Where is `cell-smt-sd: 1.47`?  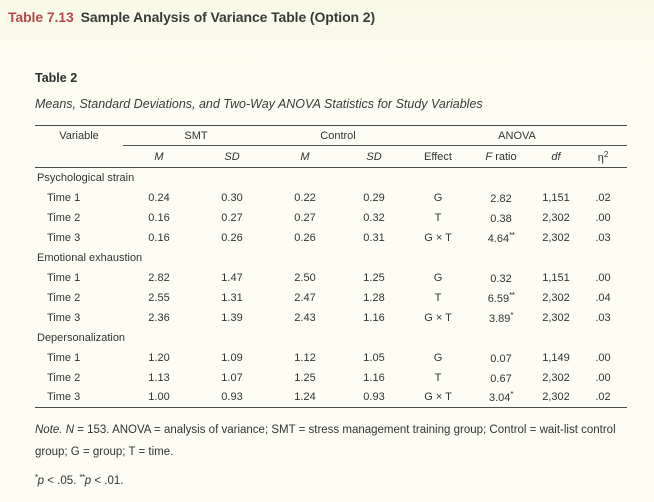
cell-smt-sd: 1.47 is located at coordinates (232, 277).